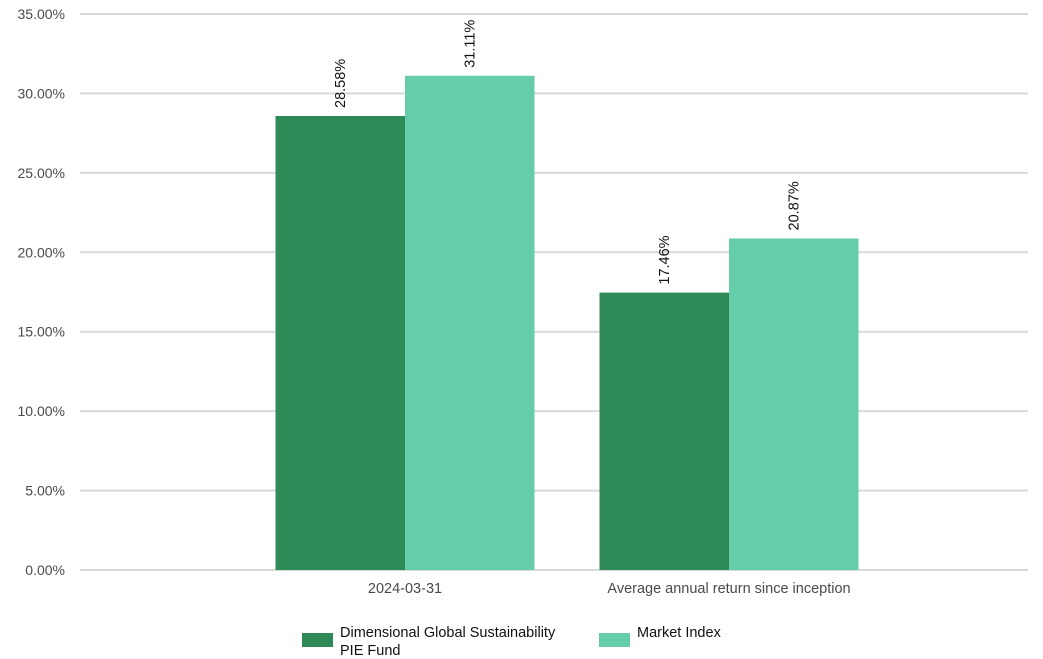  What do you see at coordinates (41, 332) in the screenshot?
I see `y-tick-label: 15.00%` at bounding box center [41, 332].